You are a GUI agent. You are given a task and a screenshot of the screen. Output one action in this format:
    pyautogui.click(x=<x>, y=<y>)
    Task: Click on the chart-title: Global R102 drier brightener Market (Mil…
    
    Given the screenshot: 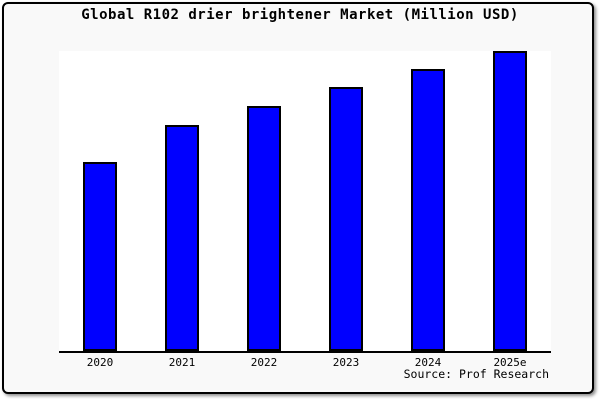 What is the action you would take?
    pyautogui.click(x=300, y=15)
    